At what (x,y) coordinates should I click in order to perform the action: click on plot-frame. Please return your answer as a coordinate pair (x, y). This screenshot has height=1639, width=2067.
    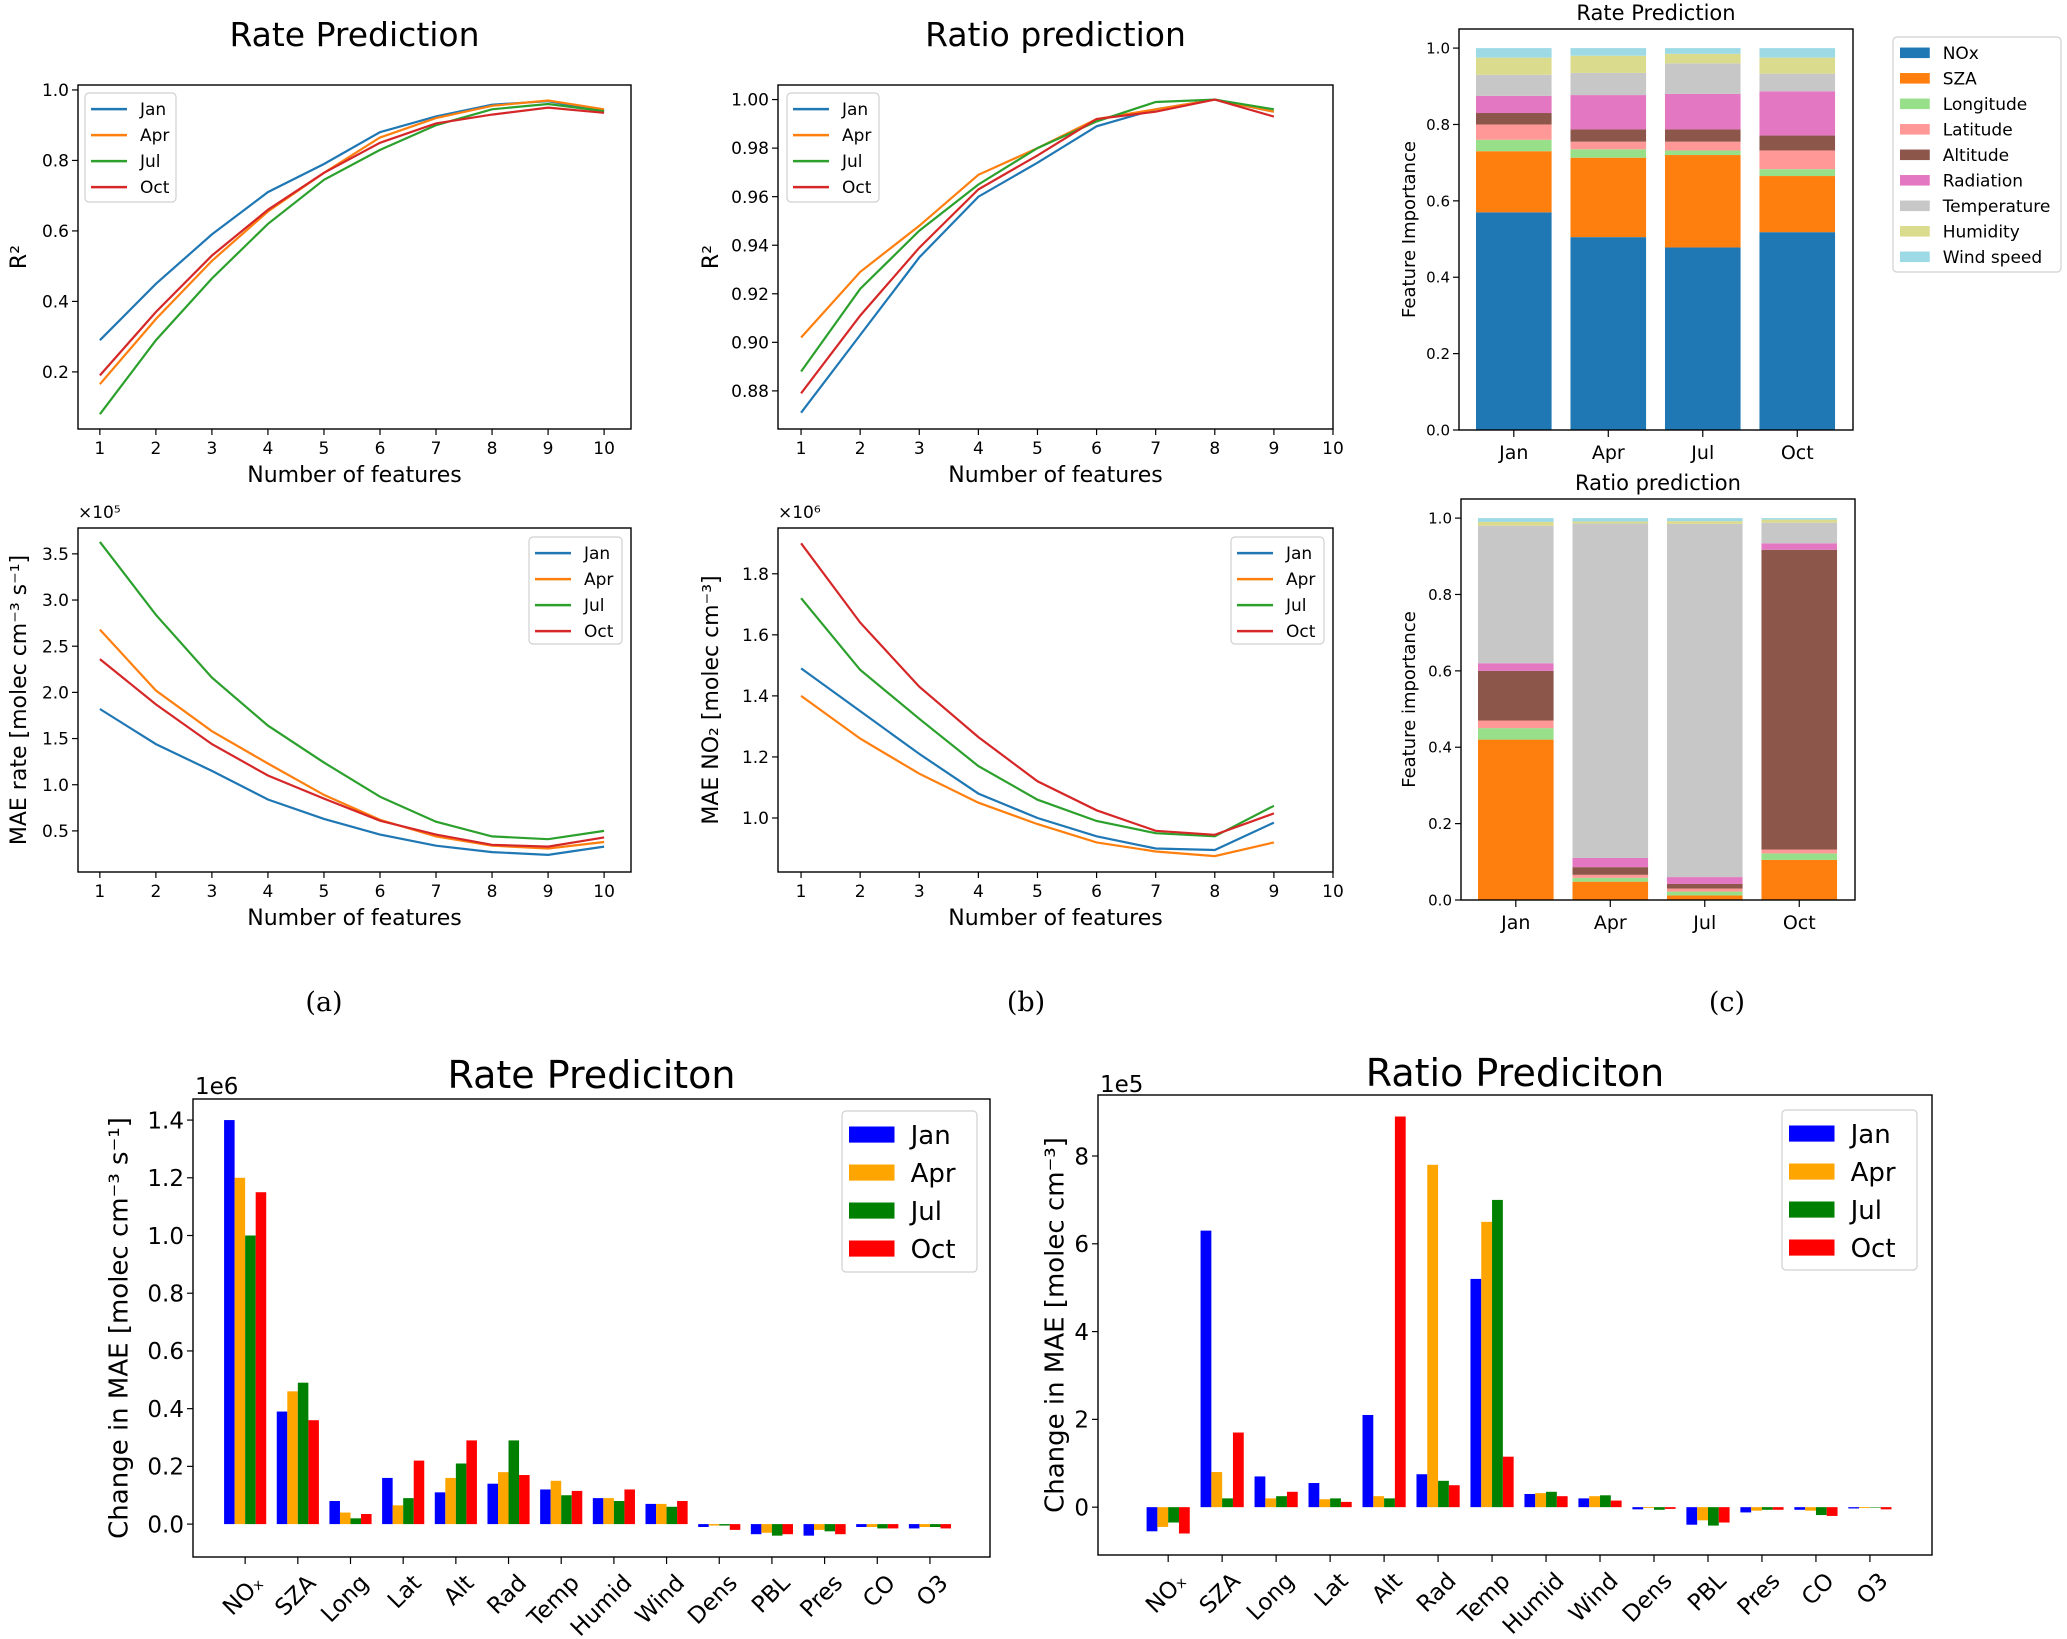
    Looking at the image, I should click on (1055, 700).